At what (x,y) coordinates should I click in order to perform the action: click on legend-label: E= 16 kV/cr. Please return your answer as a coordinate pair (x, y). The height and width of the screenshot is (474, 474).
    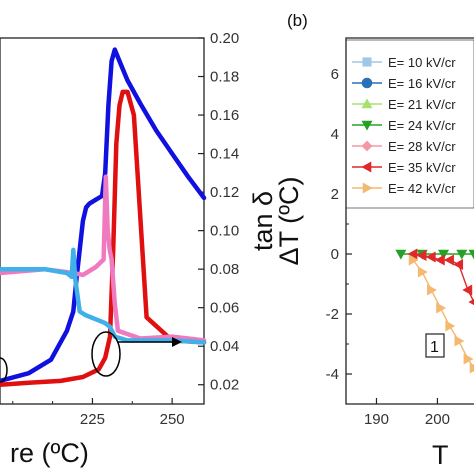
    Looking at the image, I should click on (422, 83).